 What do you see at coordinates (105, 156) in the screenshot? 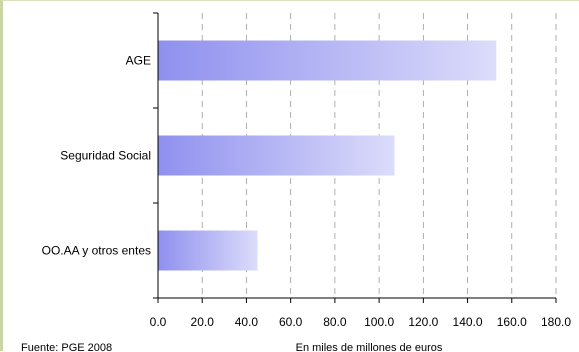
I see `category-label: Seguridad Social` at bounding box center [105, 156].